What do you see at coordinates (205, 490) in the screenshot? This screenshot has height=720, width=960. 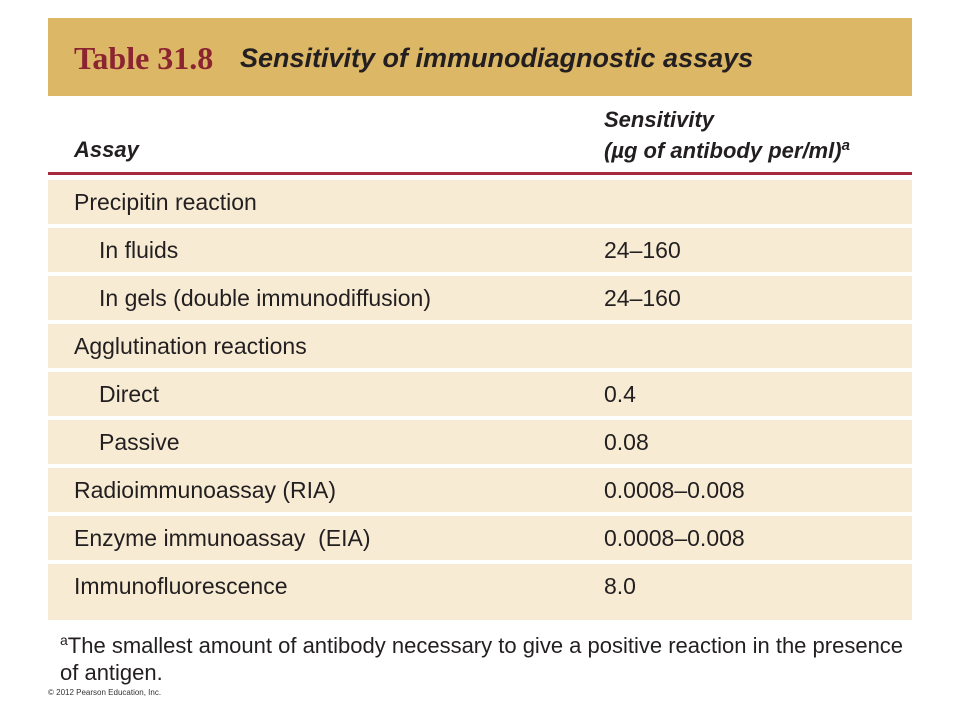 I see `assay-cell: Radioimmunoassay (RIA)` at bounding box center [205, 490].